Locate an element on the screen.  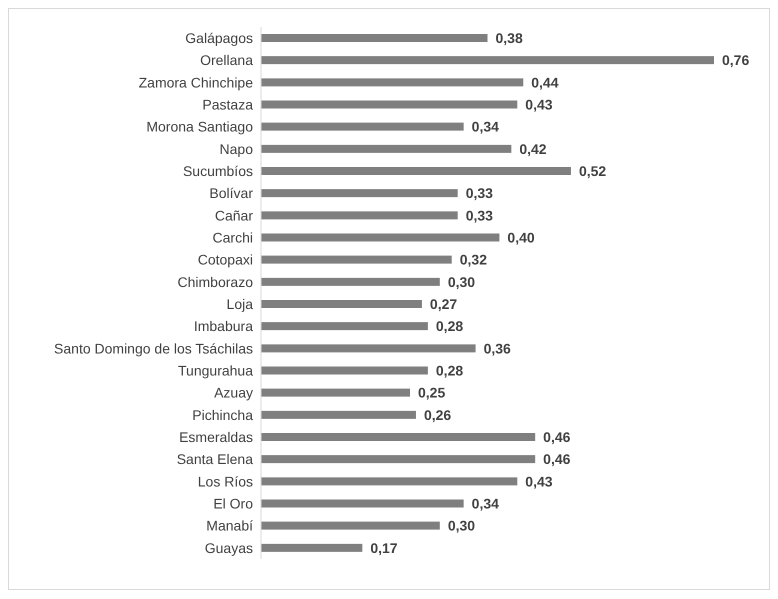
y-tick-label: Napo is located at coordinates (237, 148).